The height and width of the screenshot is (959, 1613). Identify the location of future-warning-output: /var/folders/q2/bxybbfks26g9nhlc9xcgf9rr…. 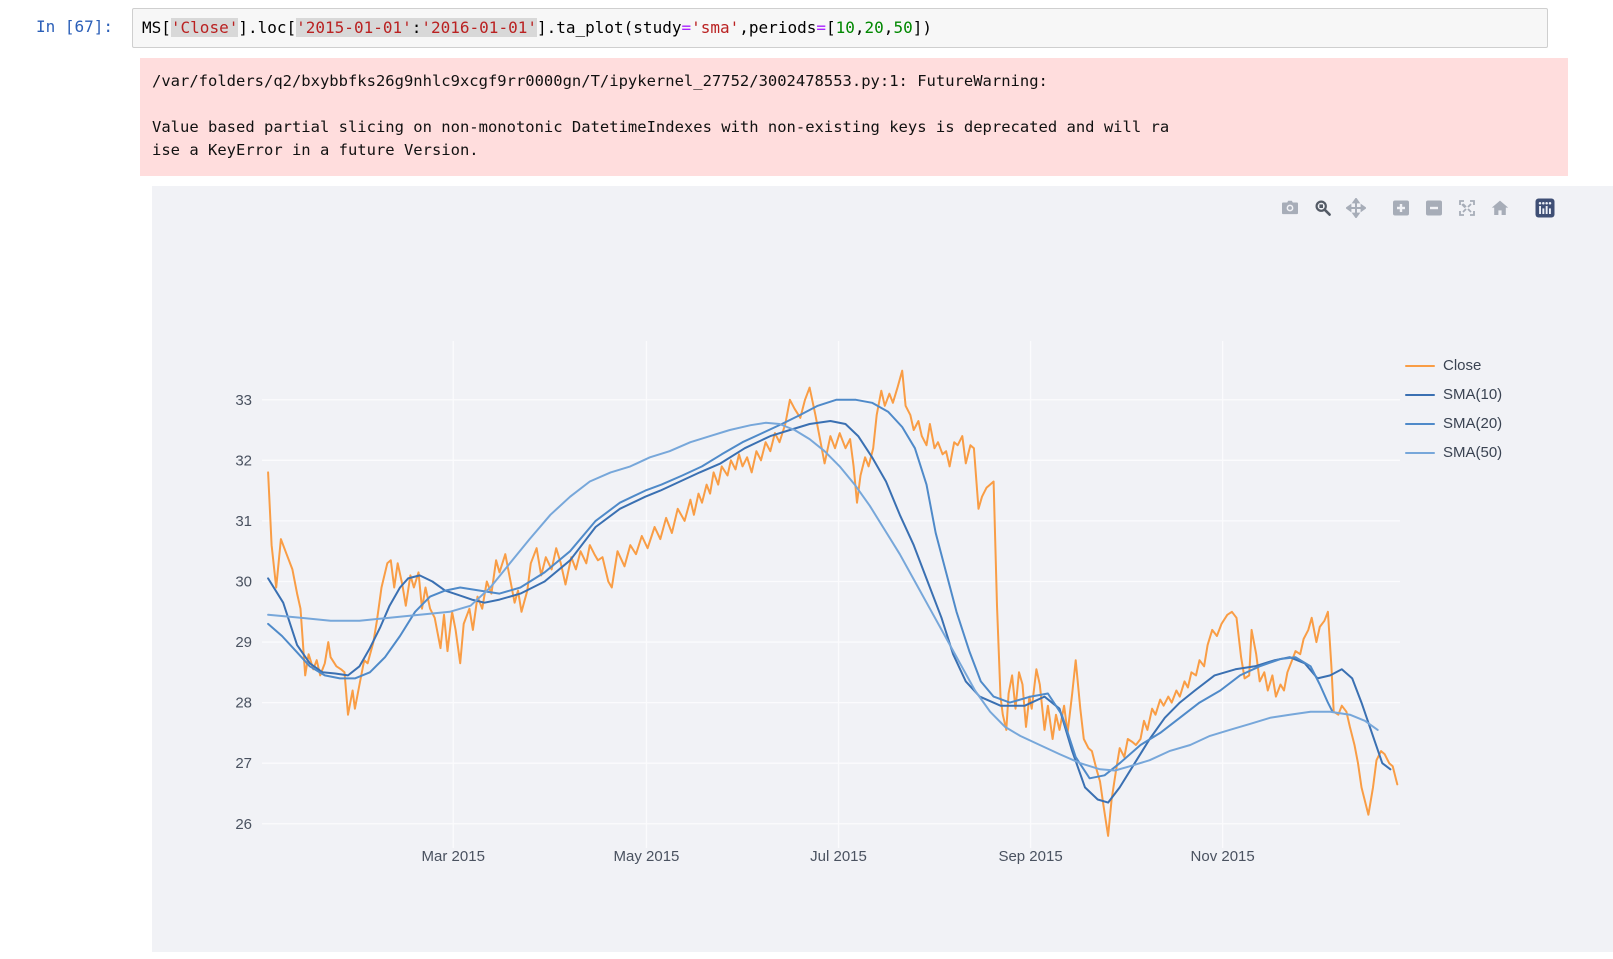
(854, 117).